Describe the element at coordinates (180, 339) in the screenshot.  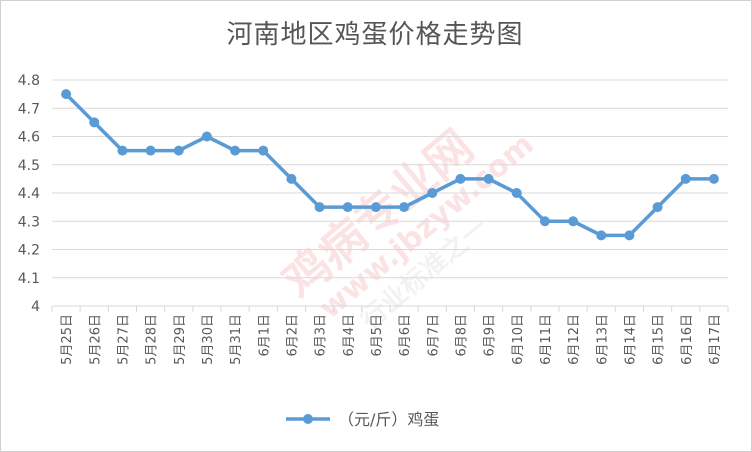
I see `x-tick-label: 5月29日` at that location.